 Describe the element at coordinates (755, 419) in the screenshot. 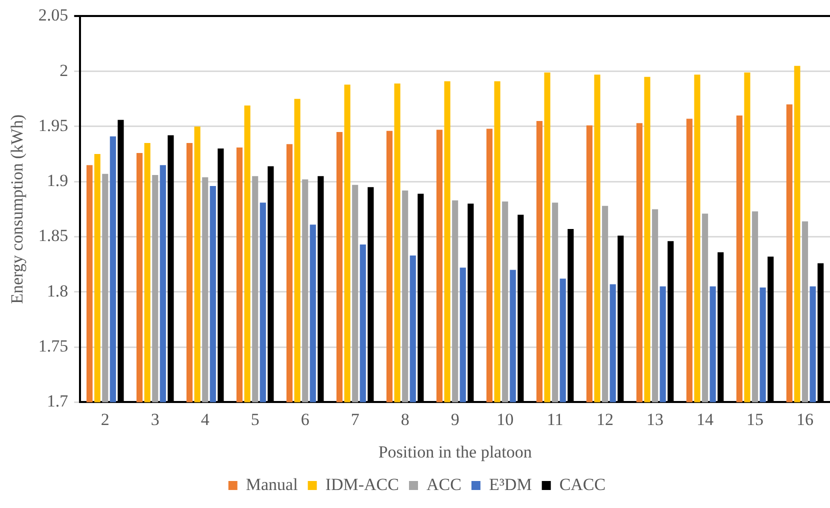

I see `x-tick-label: 15` at that location.